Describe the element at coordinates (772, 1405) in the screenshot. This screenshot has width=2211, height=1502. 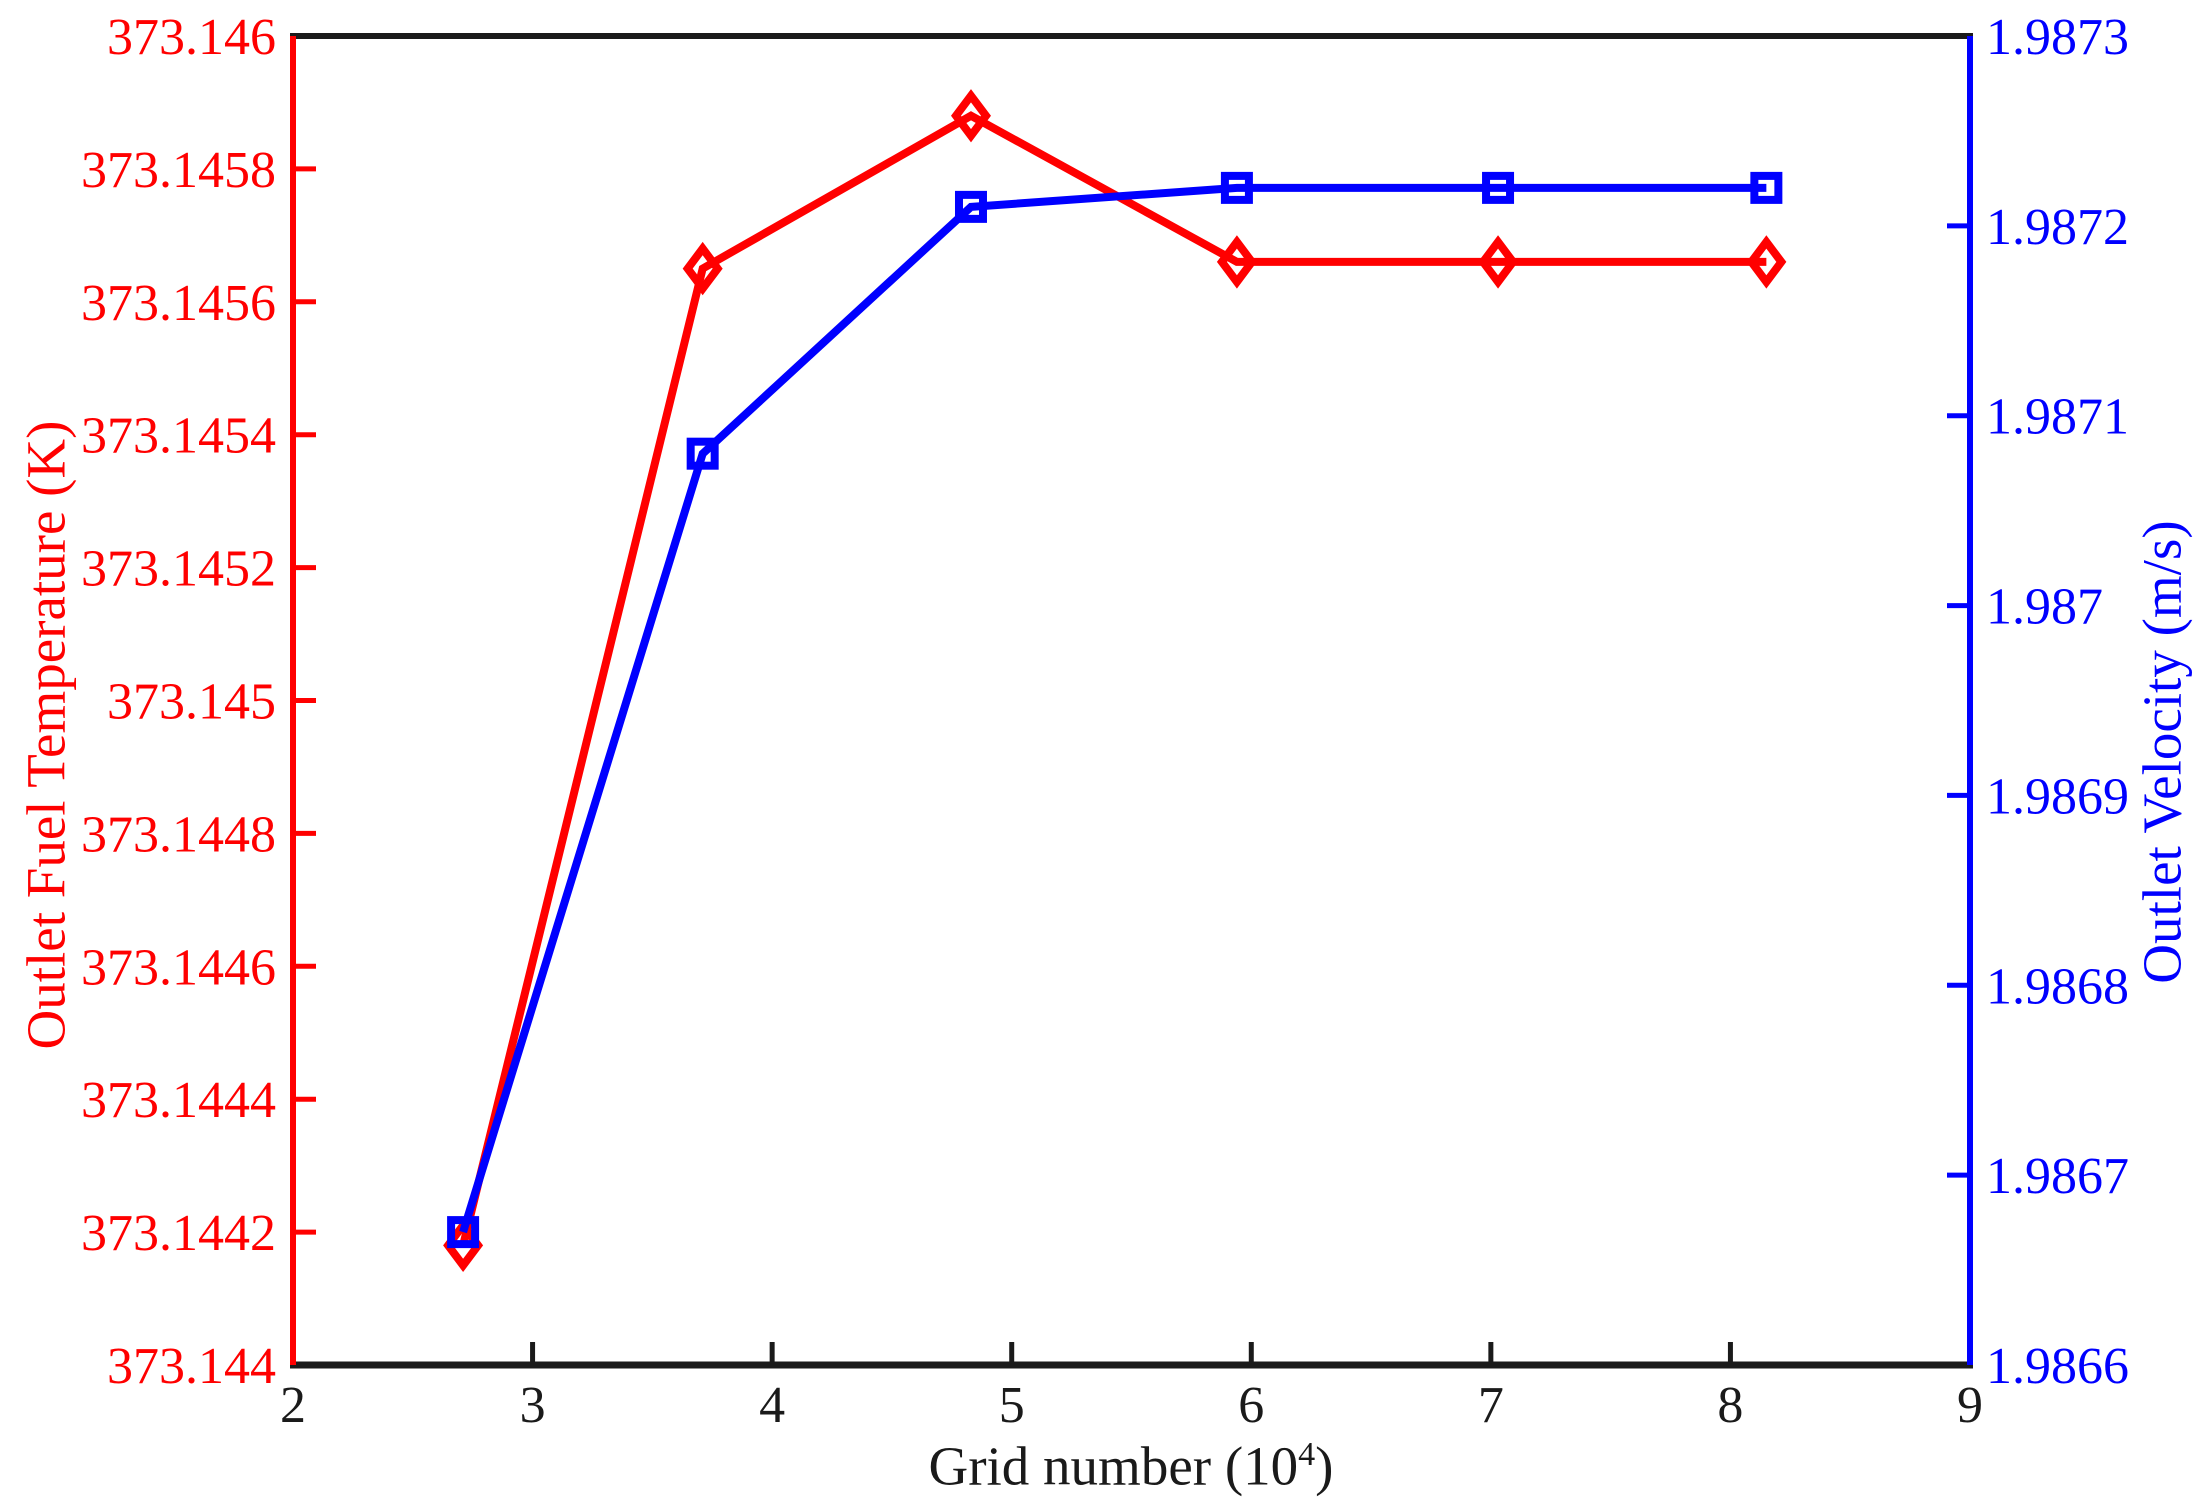
I see `x-tick-label: 4` at that location.